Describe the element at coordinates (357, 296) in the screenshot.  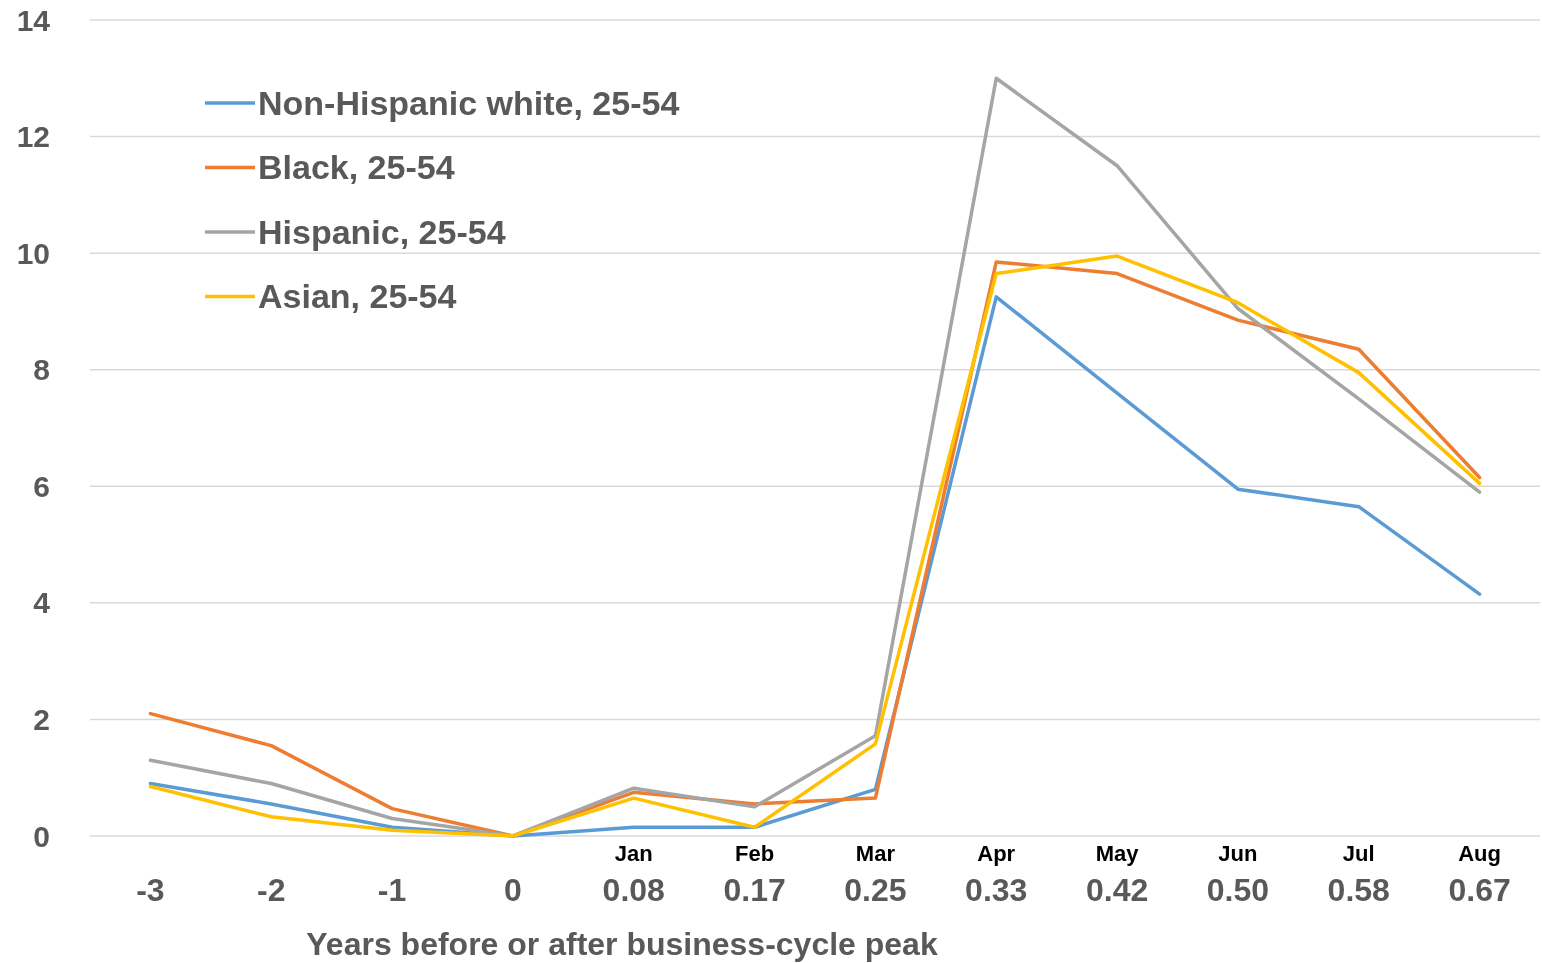
I see `legend-label: Asian, 25-54` at that location.